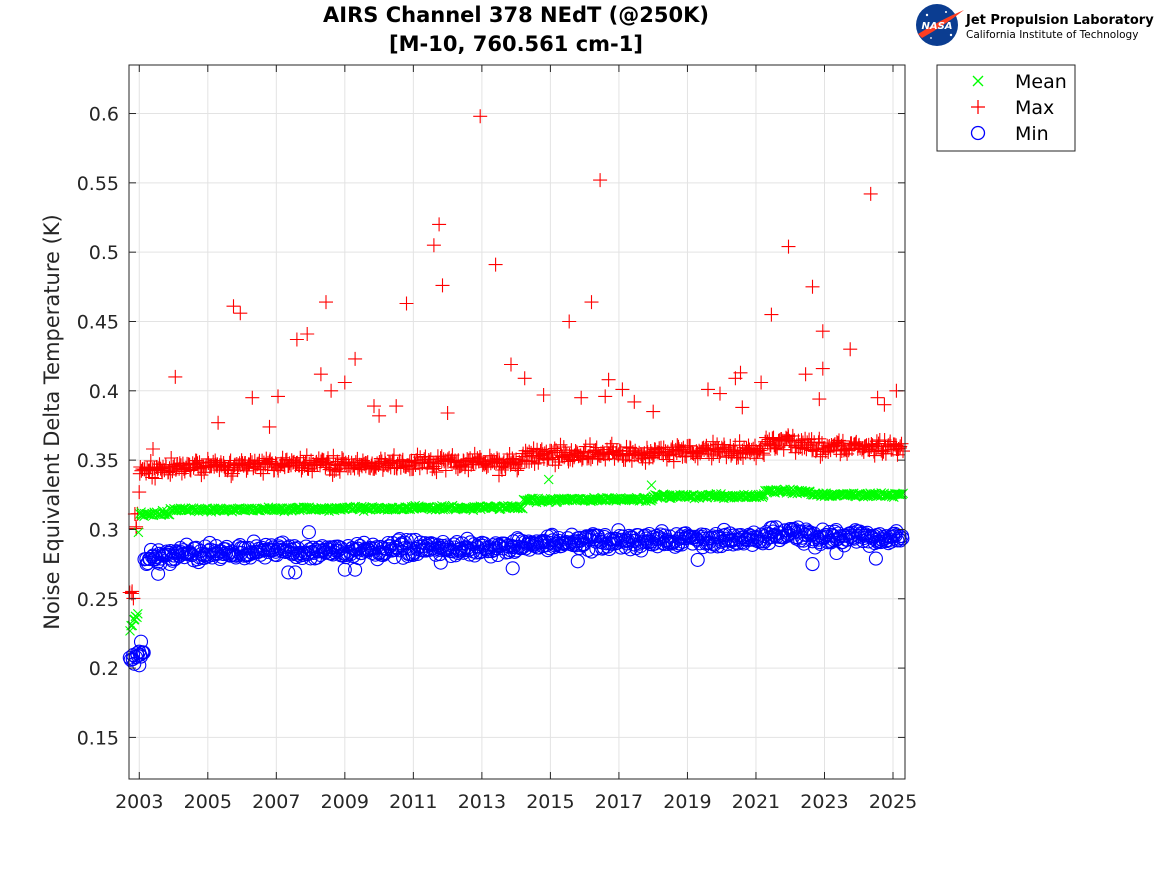  What do you see at coordinates (1059, 20) in the screenshot?
I see `logo-name: Jet Propulsion Laboratory` at bounding box center [1059, 20].